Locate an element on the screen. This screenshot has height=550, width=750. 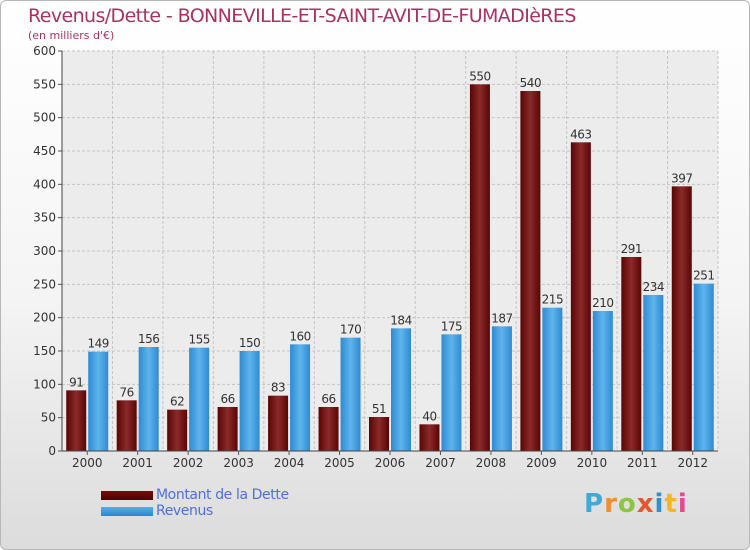
data-label: 150 is located at coordinates (249, 343).